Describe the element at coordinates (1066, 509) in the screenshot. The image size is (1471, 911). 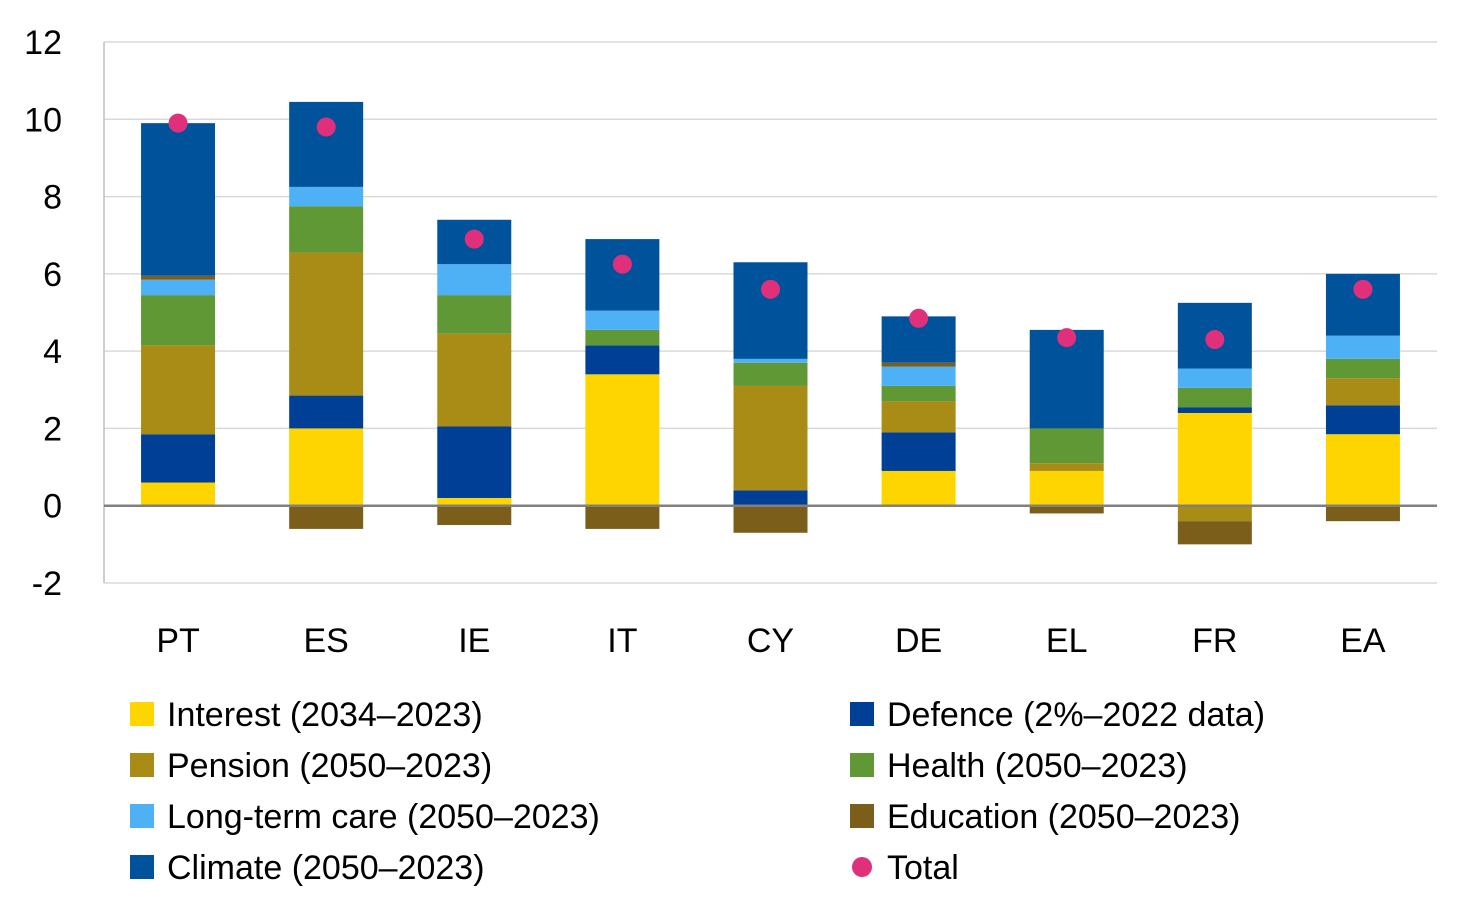
I see `bar-el-education-2050-2023` at that location.